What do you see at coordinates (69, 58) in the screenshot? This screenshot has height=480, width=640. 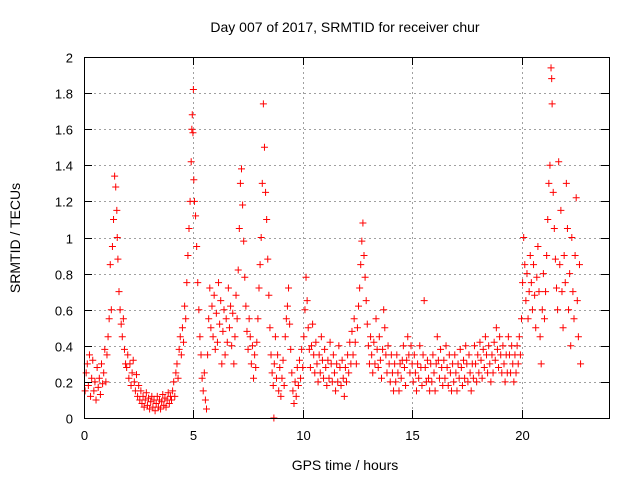 I see `y-tick-label: 2` at bounding box center [69, 58].